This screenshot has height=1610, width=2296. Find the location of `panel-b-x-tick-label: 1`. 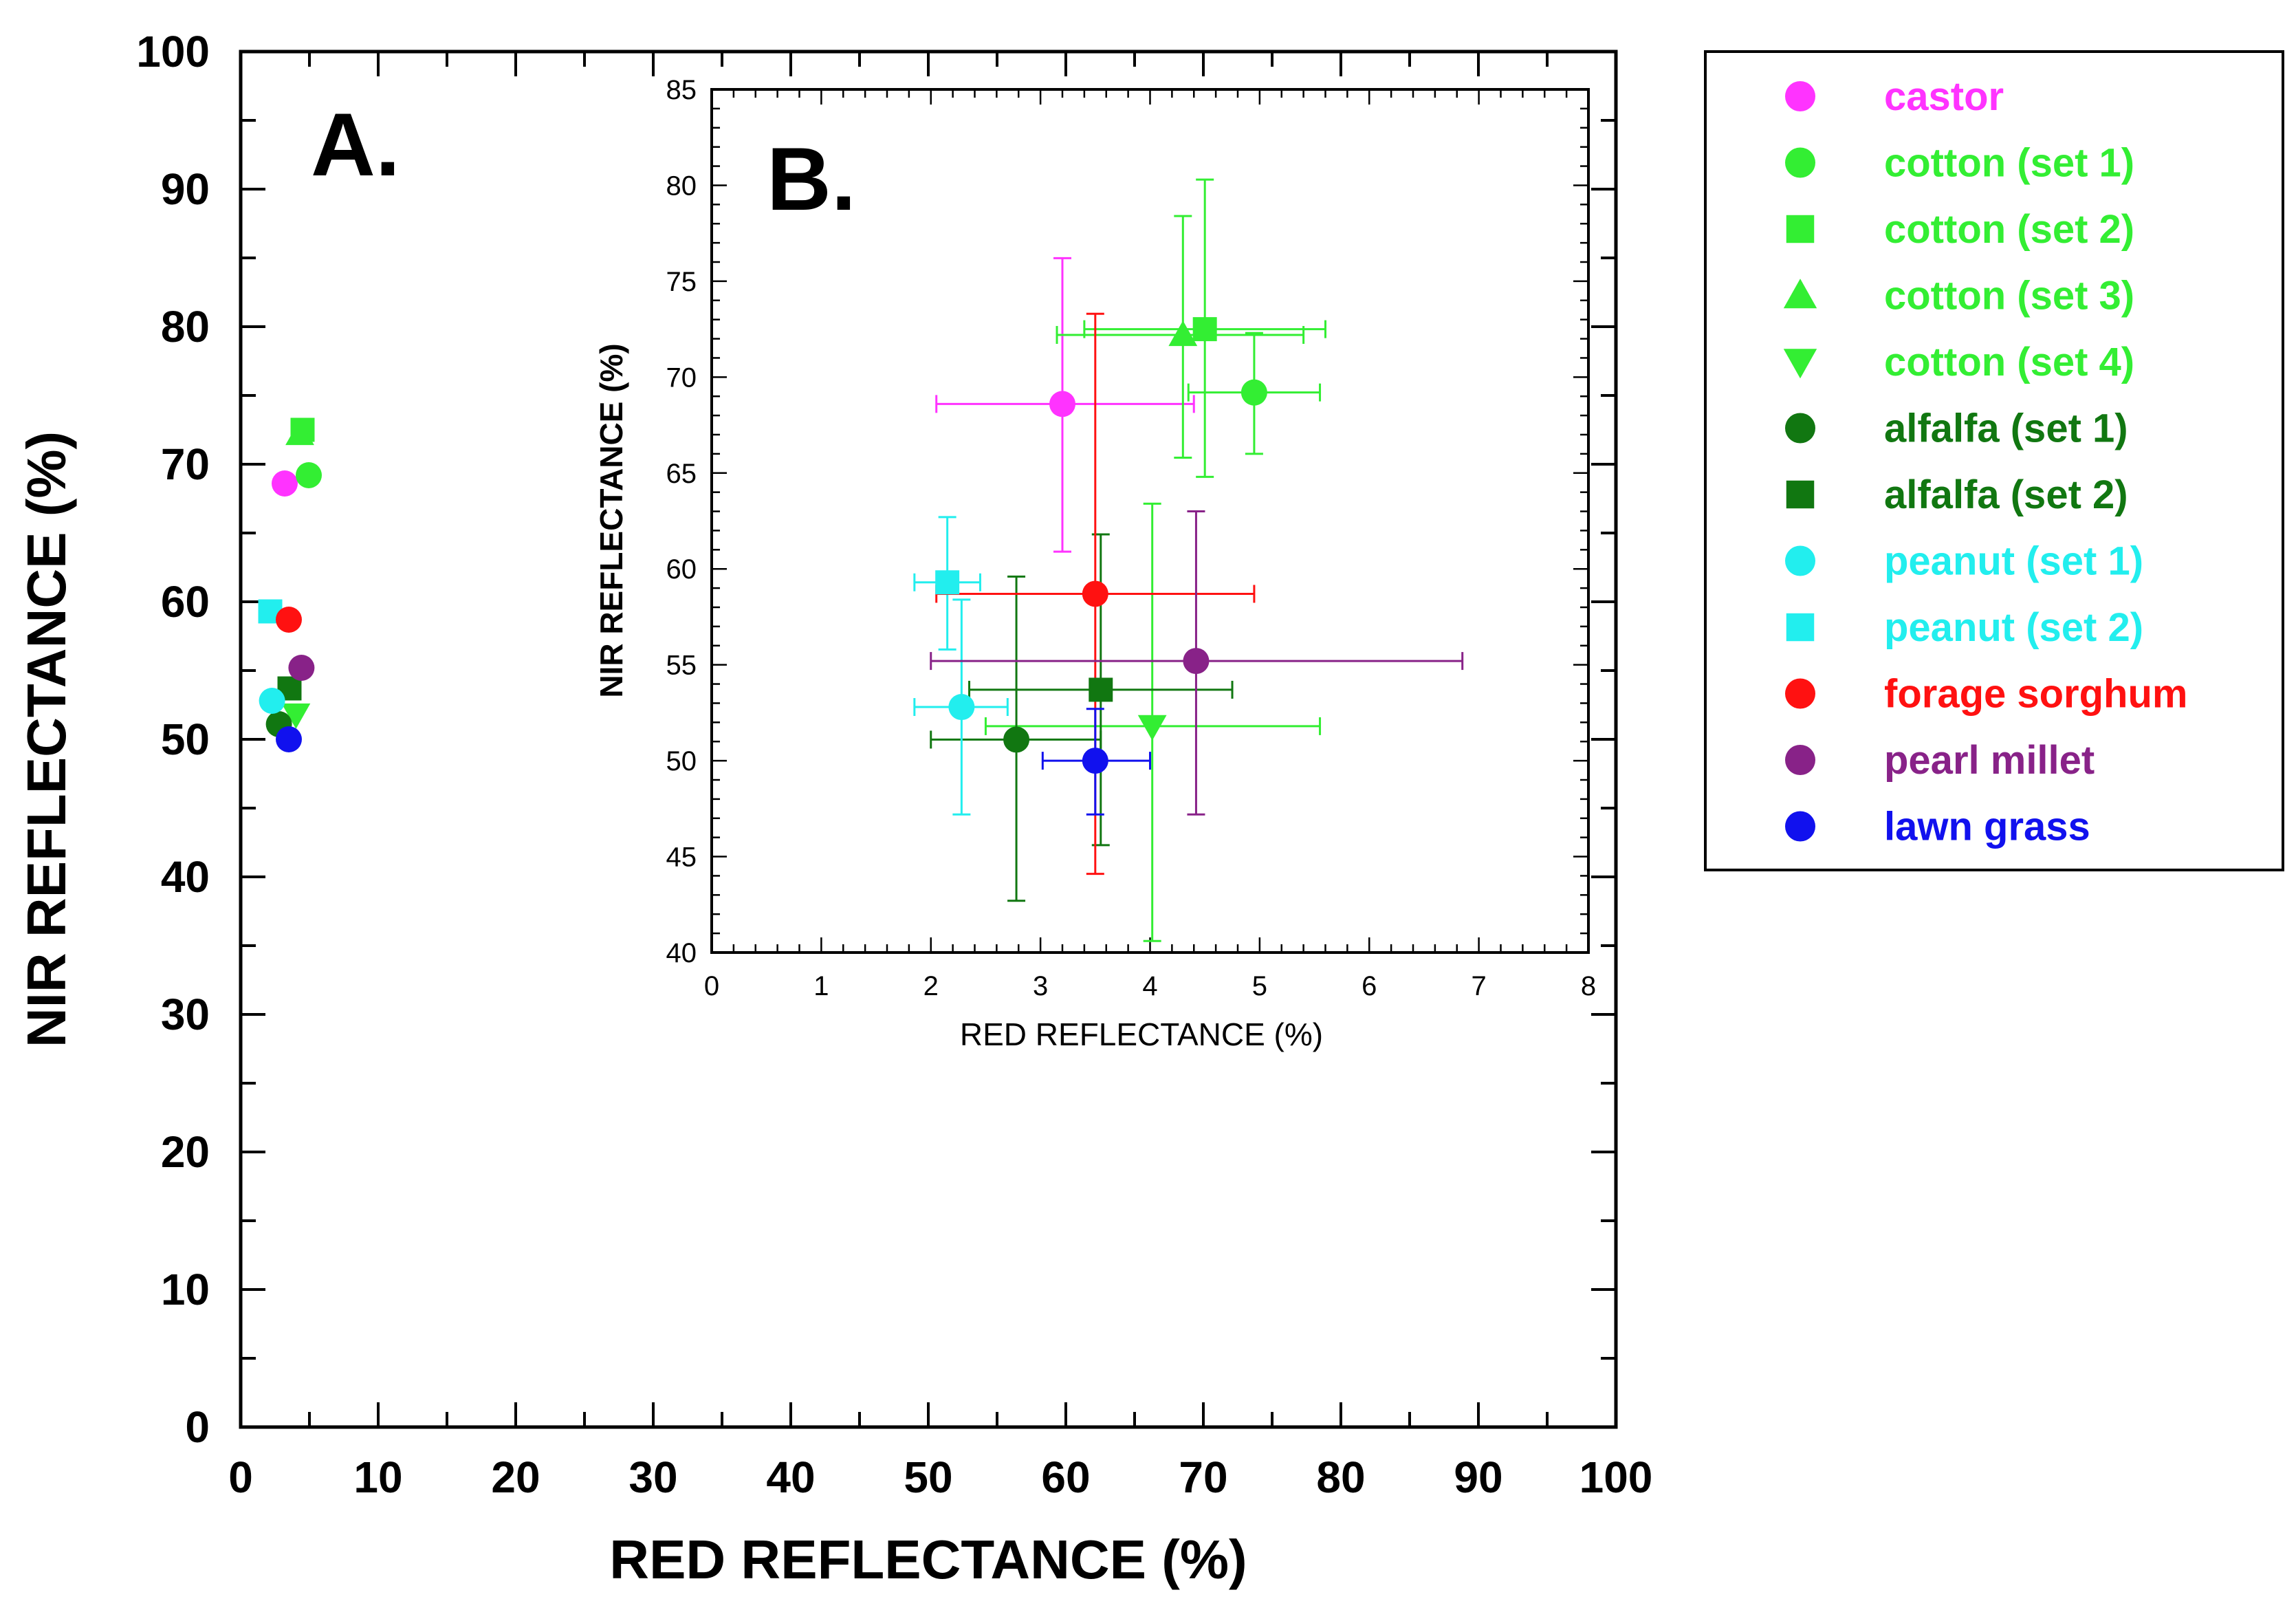

panel-b-x-tick-label: 1 is located at coordinates (821, 986).